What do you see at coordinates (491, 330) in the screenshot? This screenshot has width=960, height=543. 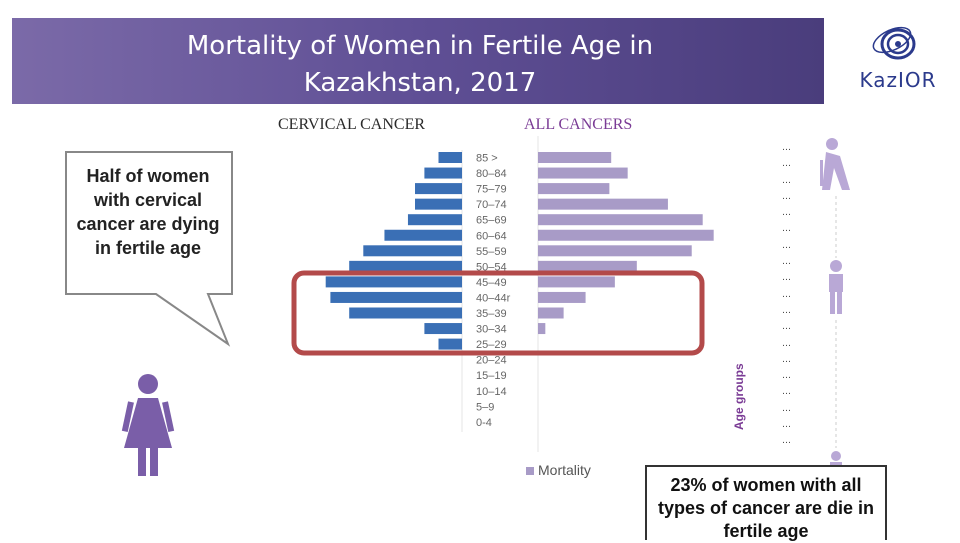 I see `age-tick-label-11: 30–34` at bounding box center [491, 330].